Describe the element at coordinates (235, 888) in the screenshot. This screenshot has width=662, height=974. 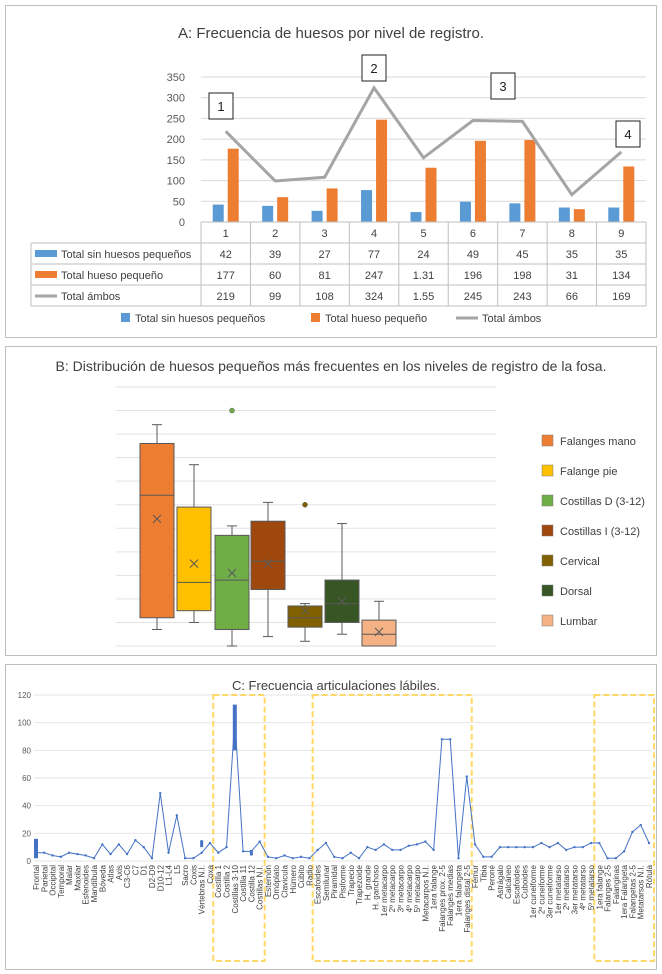
I see `x-tick-label: Costillas 3-10` at that location.